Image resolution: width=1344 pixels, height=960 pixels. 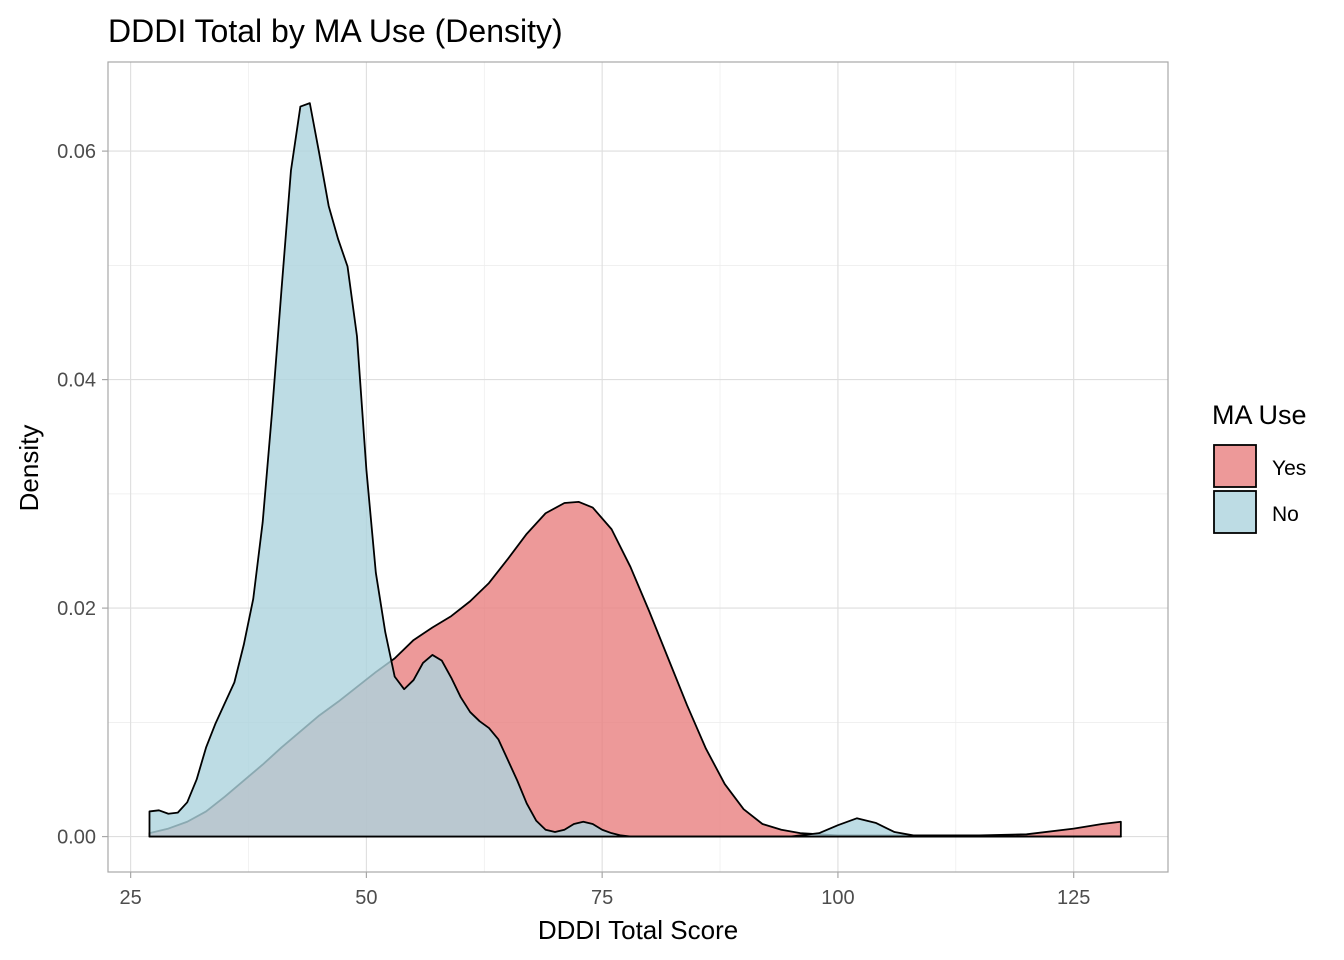 I want to click on x-axis: 25 50 75 100 125, so click(x=605, y=890).